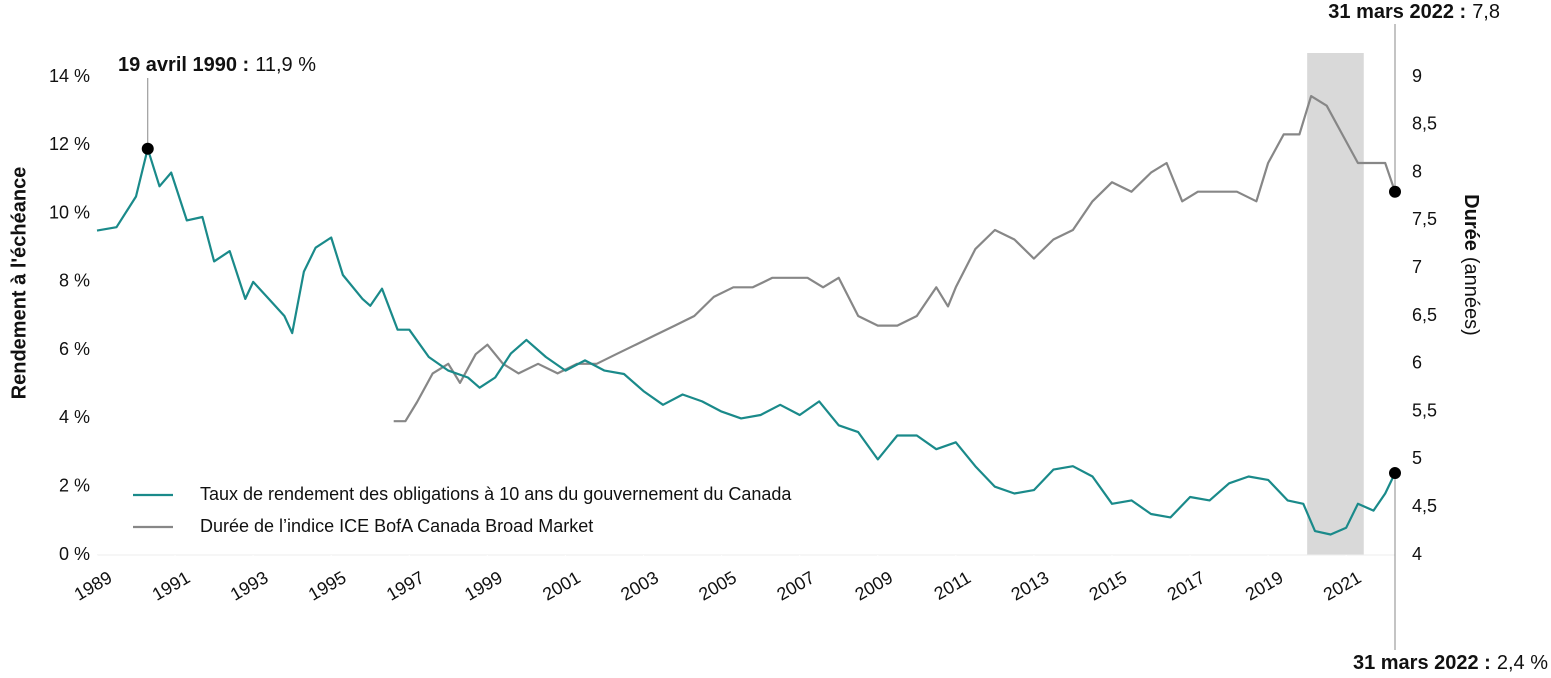 This screenshot has width=1551, height=678. What do you see at coordinates (1186, 585) in the screenshot?
I see `x-tick-label: 2017` at bounding box center [1186, 585].